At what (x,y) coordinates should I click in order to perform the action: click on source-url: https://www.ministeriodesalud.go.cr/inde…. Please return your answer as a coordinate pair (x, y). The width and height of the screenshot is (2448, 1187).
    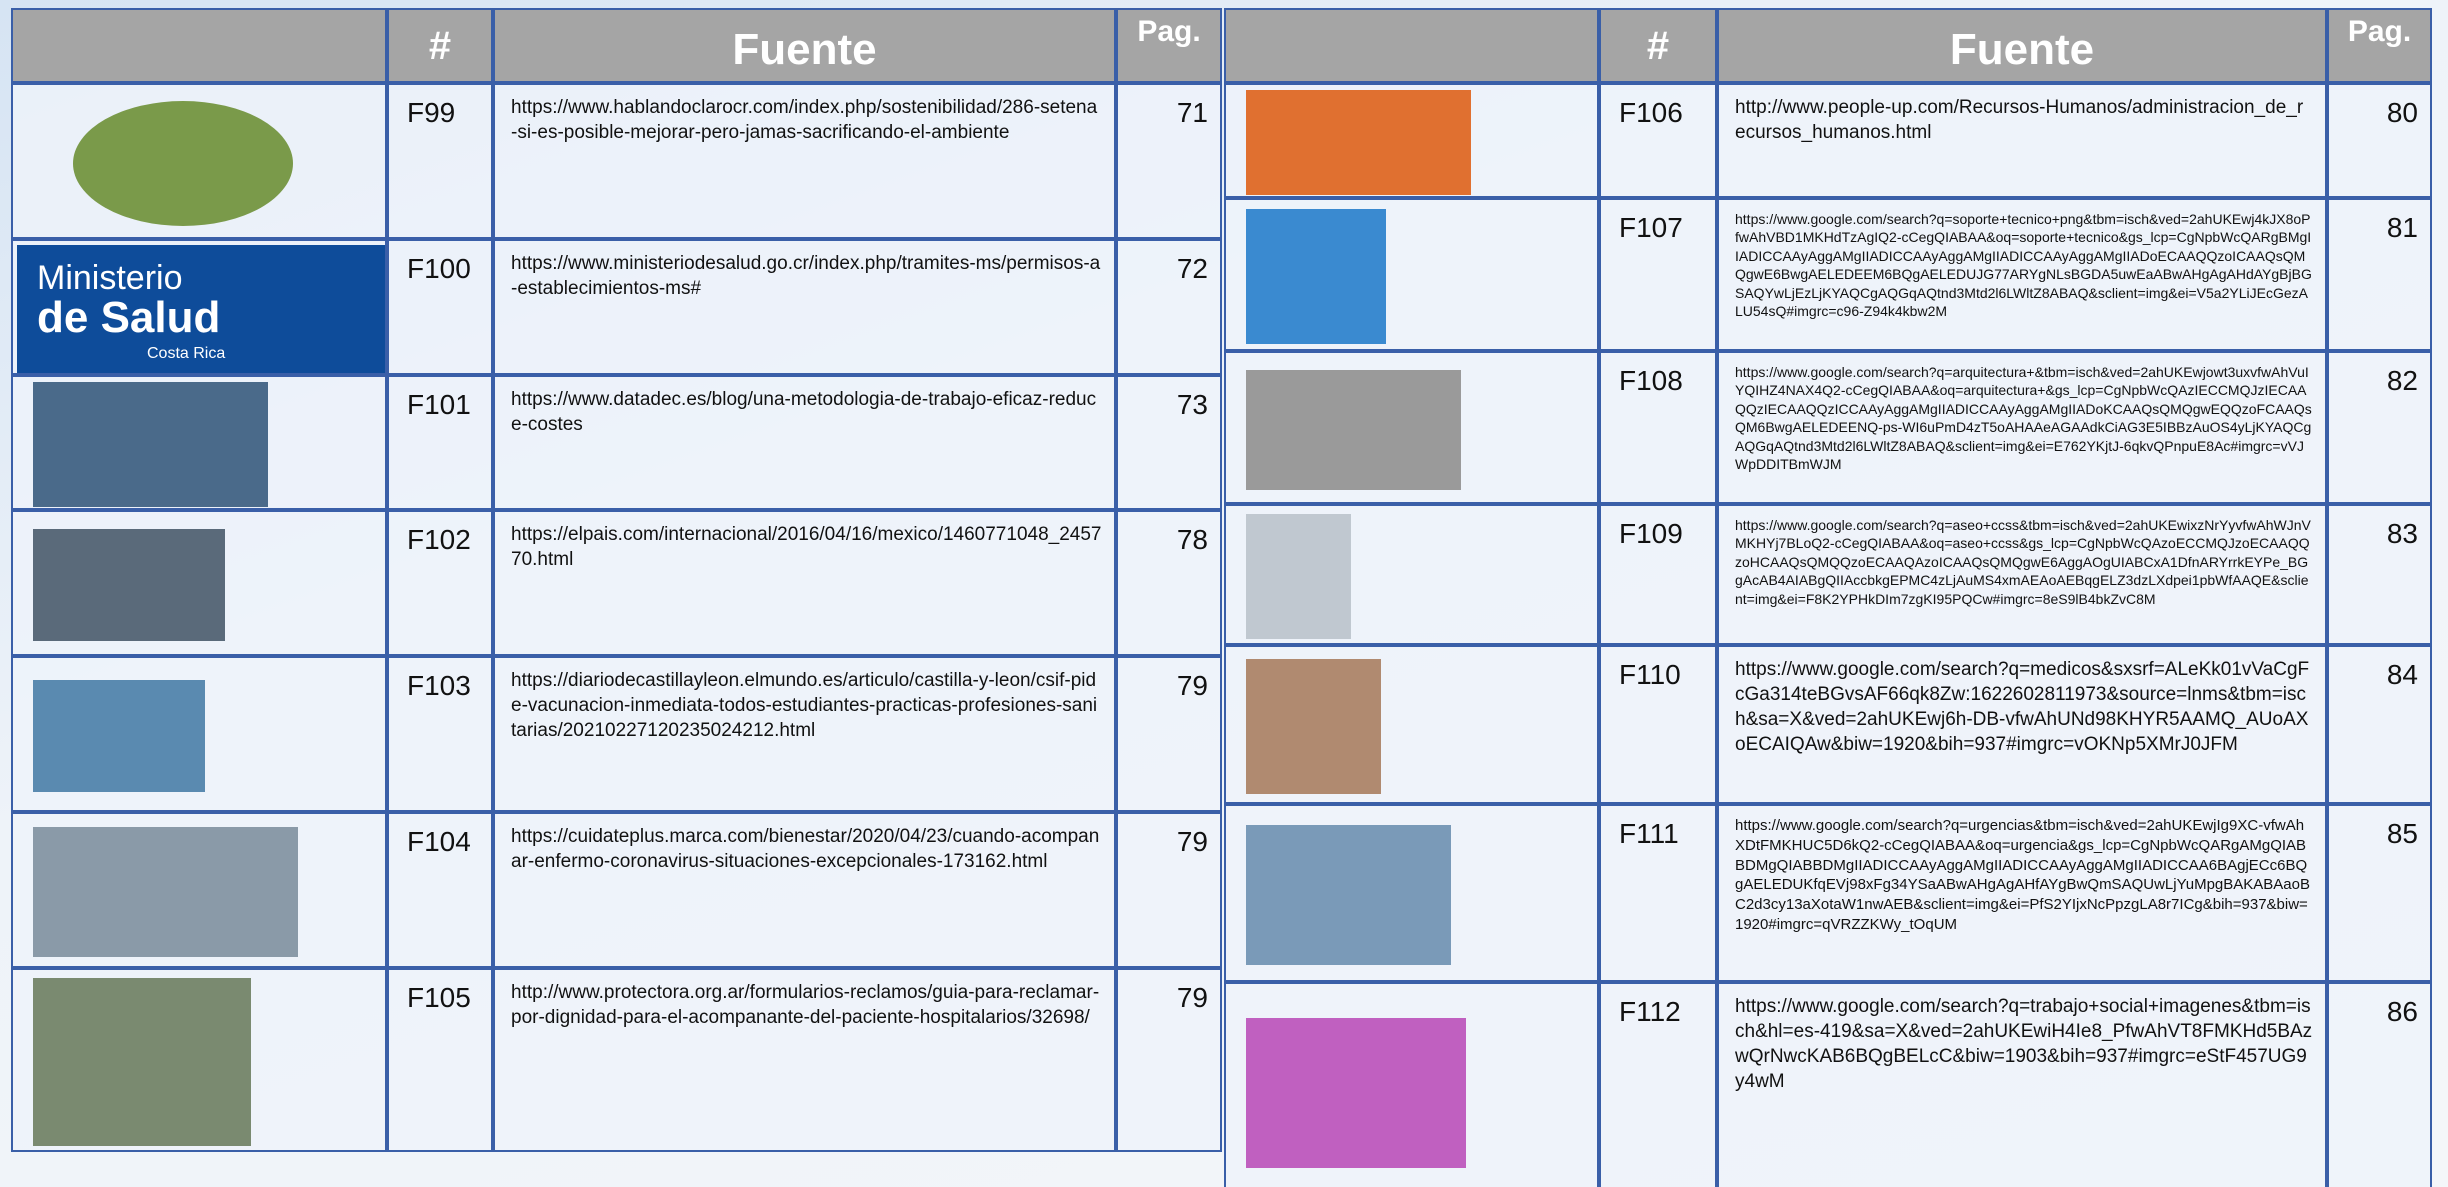
    Looking at the image, I should click on (804, 307).